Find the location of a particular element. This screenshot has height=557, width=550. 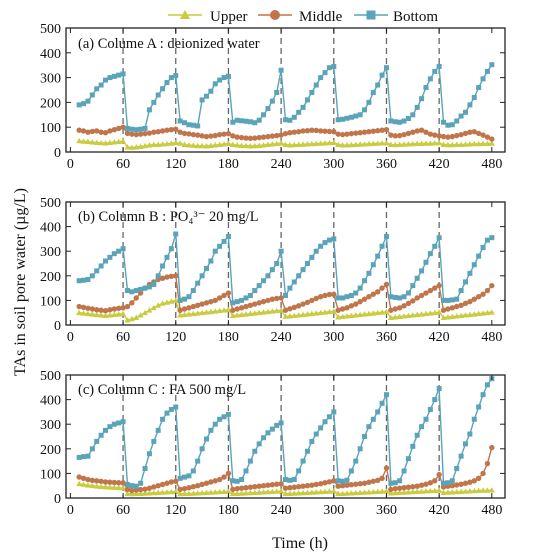

x-tick-label: 60 is located at coordinates (123, 164).